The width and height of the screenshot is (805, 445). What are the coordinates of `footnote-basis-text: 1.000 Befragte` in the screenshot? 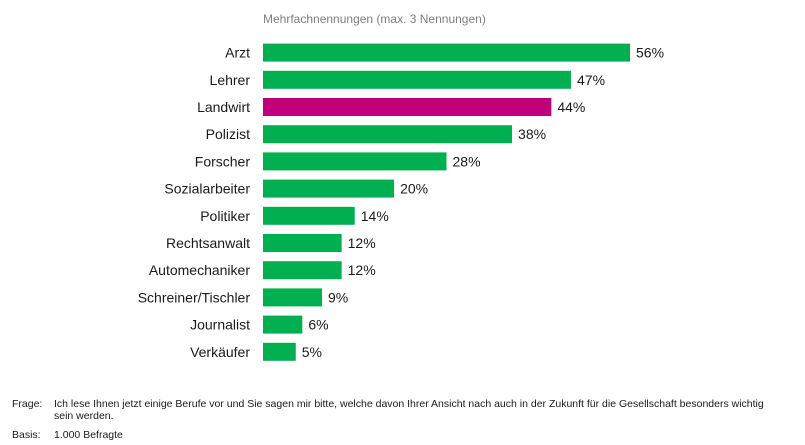 It's located at (88, 435).